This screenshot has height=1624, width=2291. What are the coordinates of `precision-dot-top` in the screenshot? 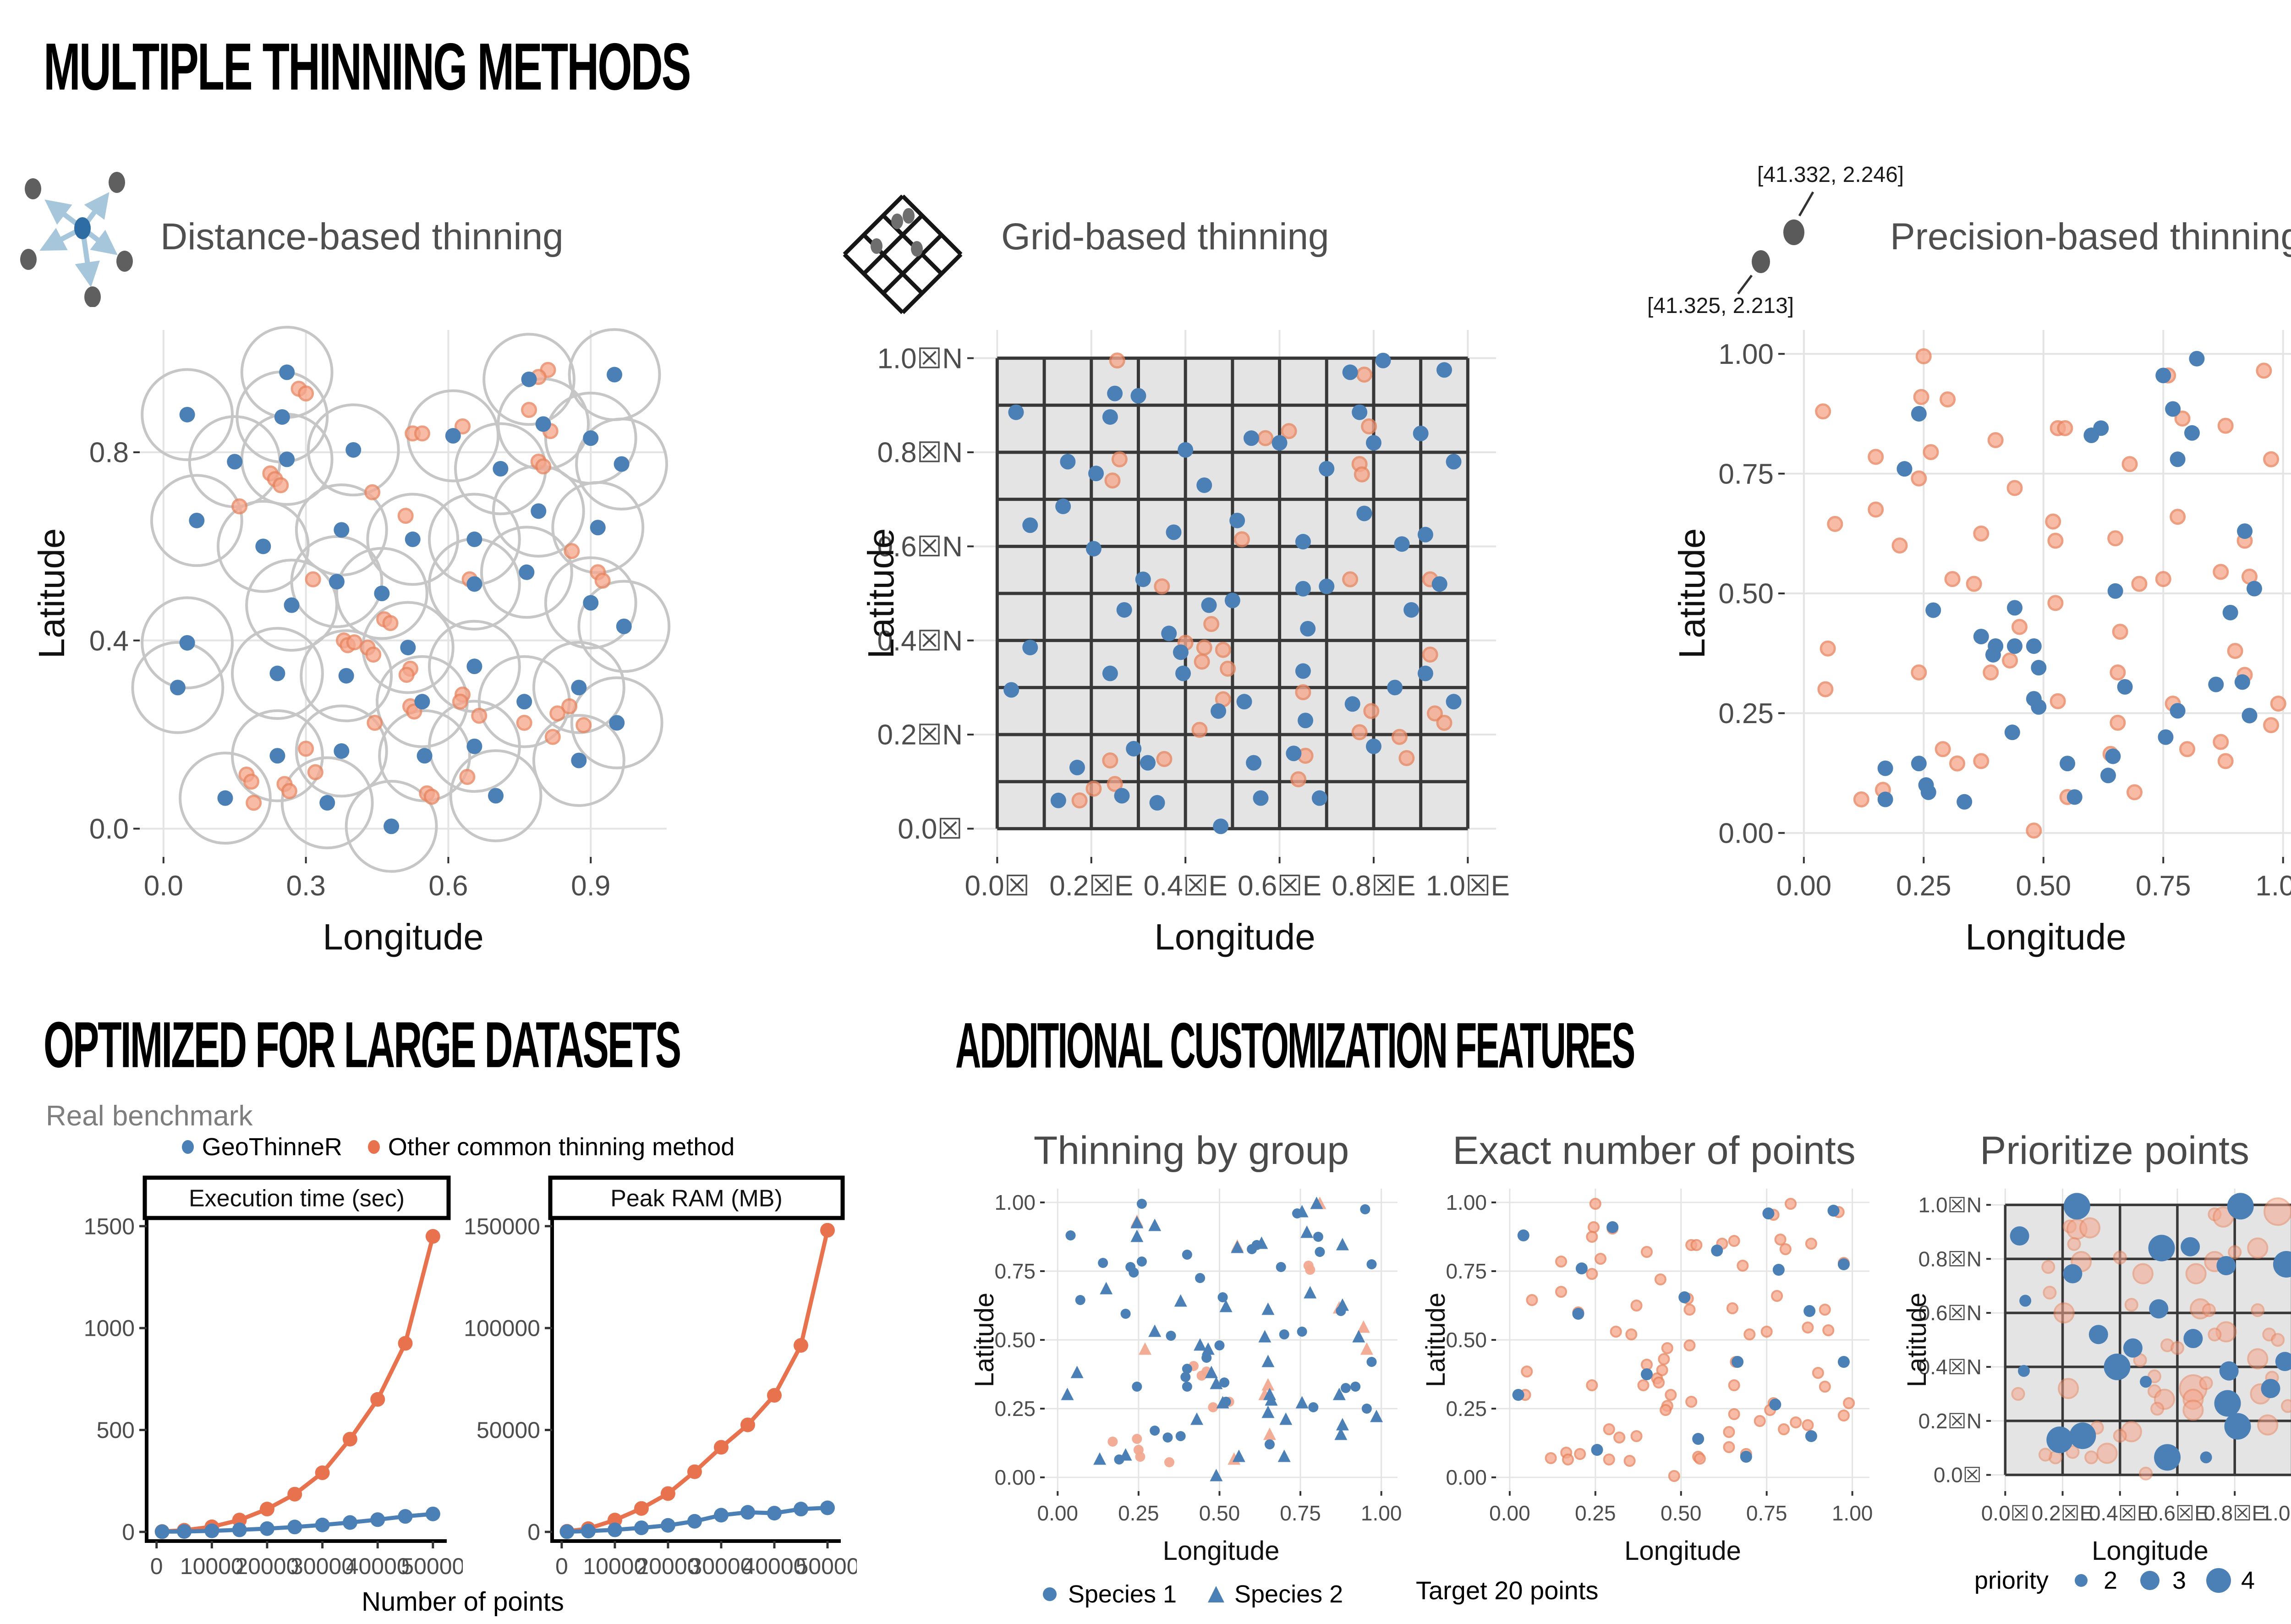 It's located at (1793, 232).